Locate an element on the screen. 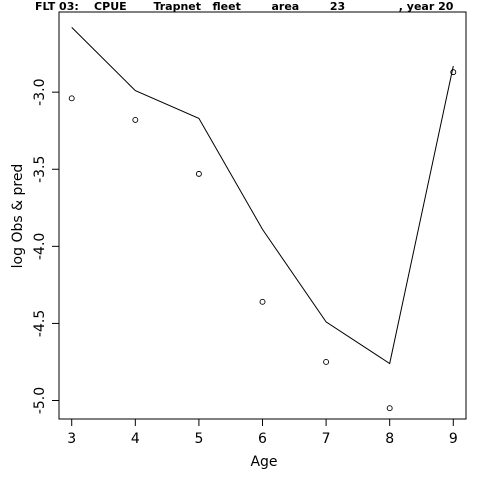 This screenshot has height=480, width=480. x-tick-label: 8 is located at coordinates (389, 439).